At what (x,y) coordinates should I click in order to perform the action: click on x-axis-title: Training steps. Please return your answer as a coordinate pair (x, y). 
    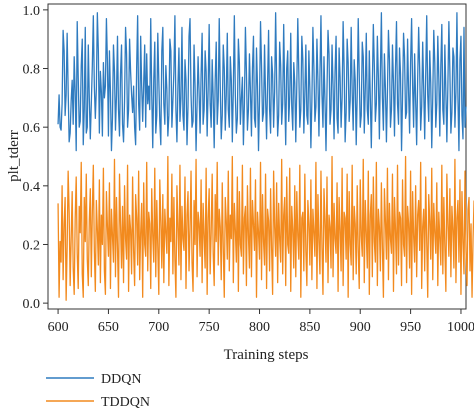
    Looking at the image, I should click on (266, 355).